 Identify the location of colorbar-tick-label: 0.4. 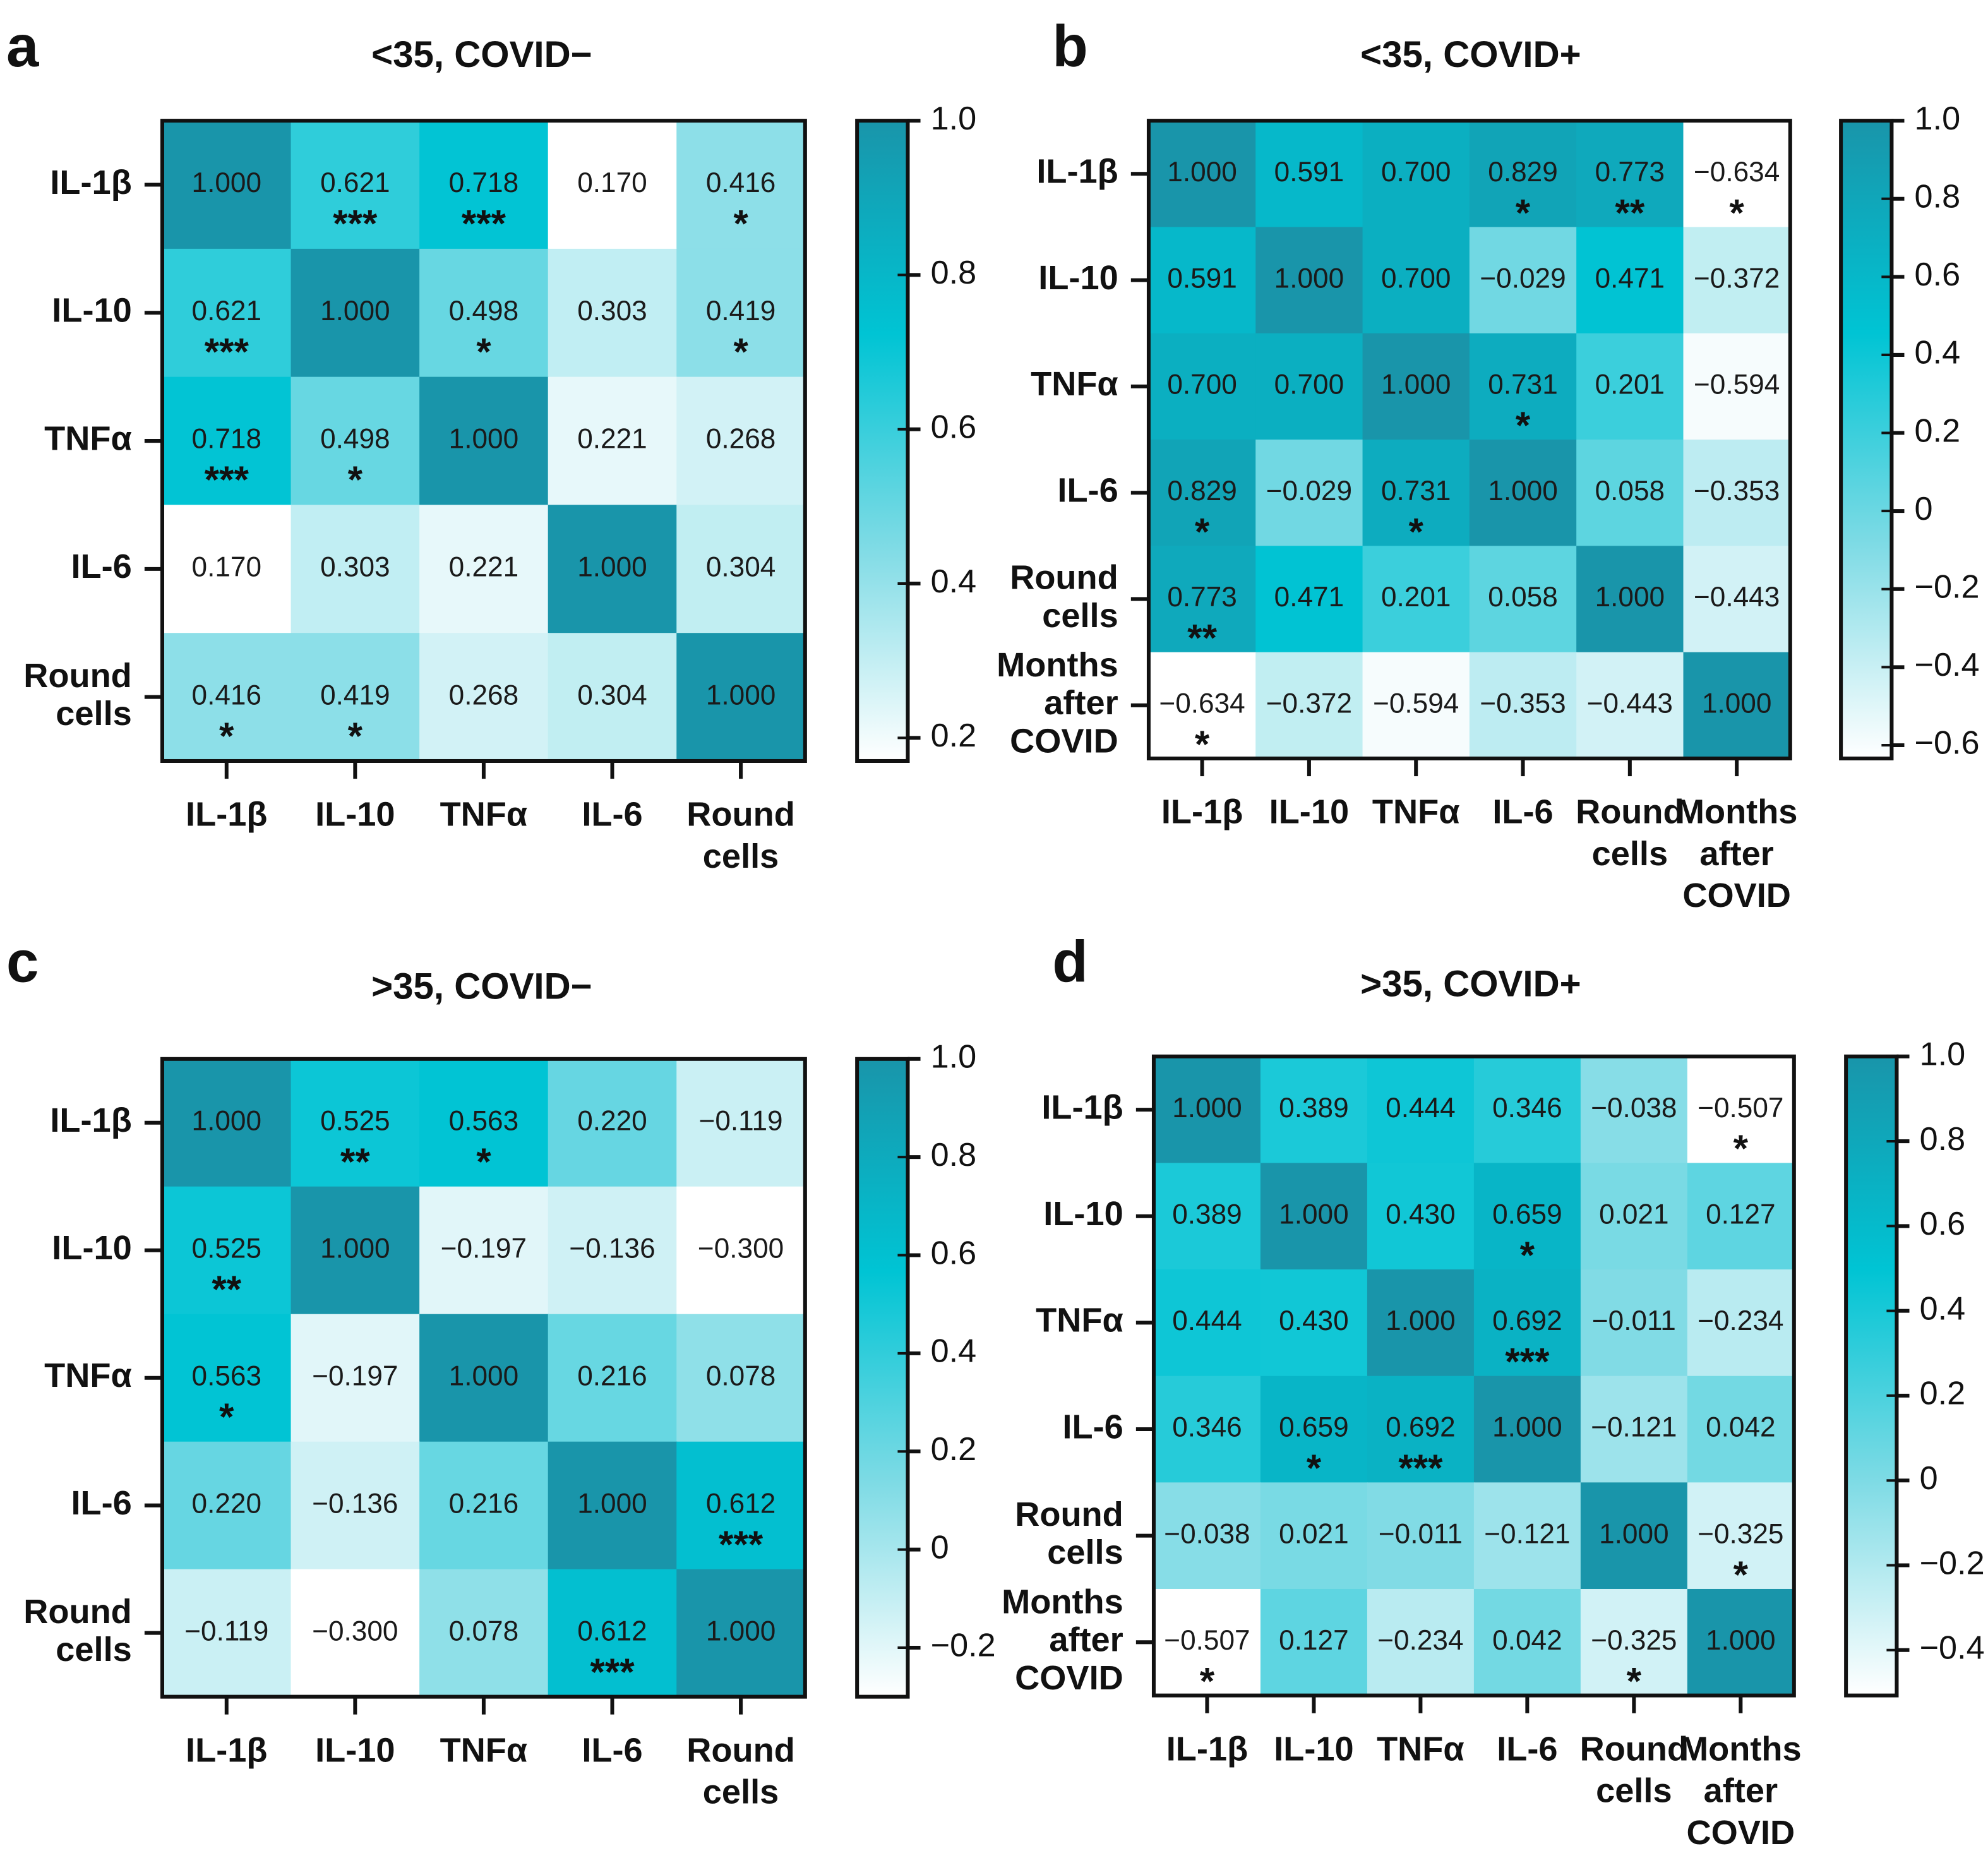
(1938, 353).